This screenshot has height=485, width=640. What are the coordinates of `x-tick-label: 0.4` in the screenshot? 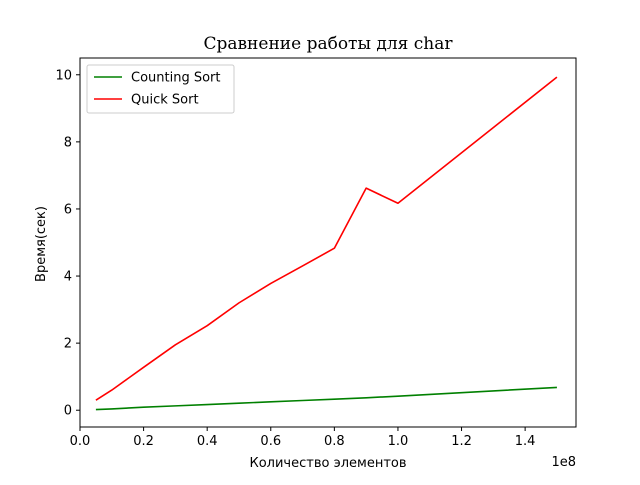 It's located at (207, 441).